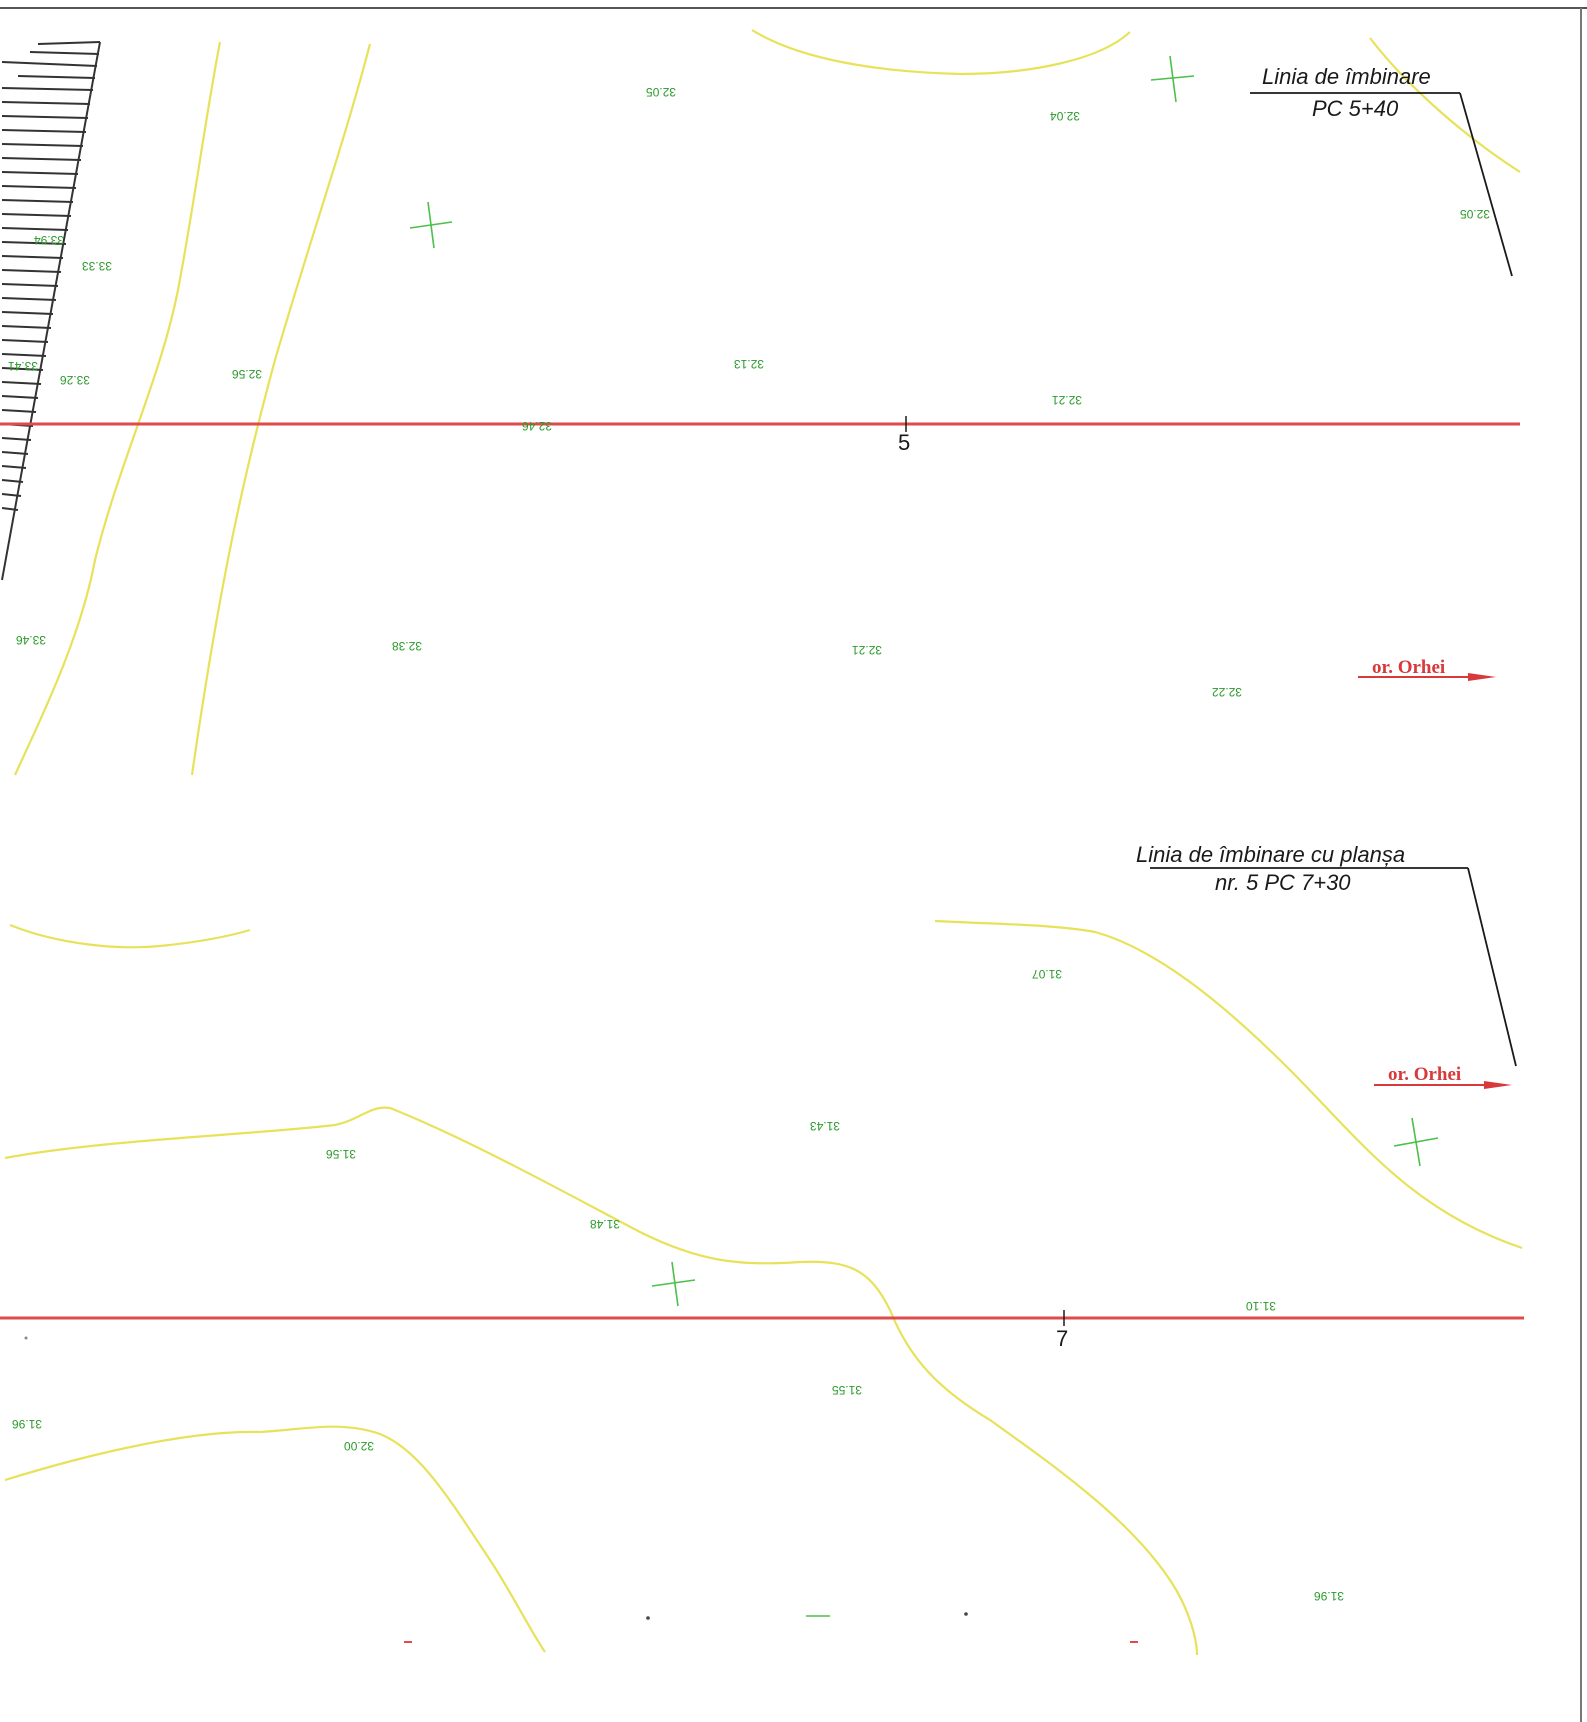 This screenshot has height=1722, width=1587. I want to click on svg-text: 31.56, so click(341, 1154).